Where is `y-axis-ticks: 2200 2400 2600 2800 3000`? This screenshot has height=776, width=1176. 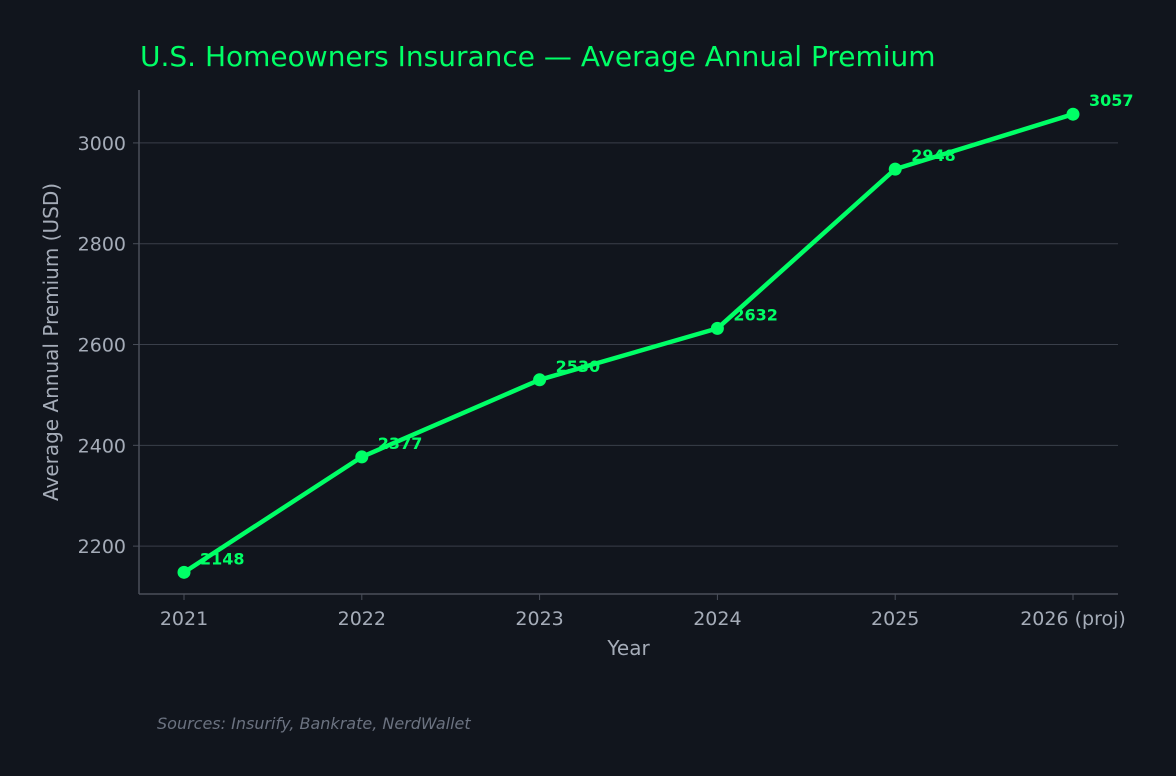
y-axis-ticks: 2200 2400 2600 2800 3000 is located at coordinates (108, 345).